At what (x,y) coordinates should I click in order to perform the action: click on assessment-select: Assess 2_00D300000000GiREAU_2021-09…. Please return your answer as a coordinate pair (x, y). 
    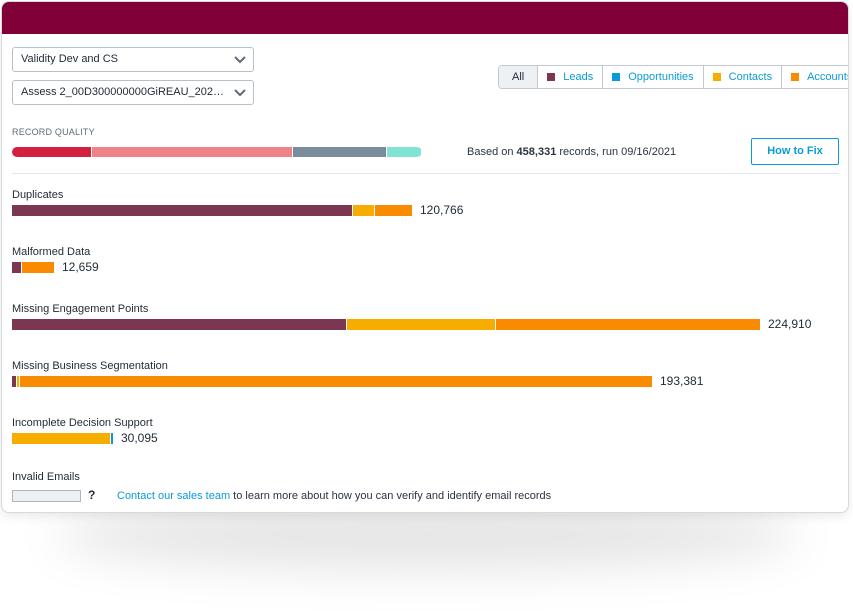
    Looking at the image, I should click on (133, 92).